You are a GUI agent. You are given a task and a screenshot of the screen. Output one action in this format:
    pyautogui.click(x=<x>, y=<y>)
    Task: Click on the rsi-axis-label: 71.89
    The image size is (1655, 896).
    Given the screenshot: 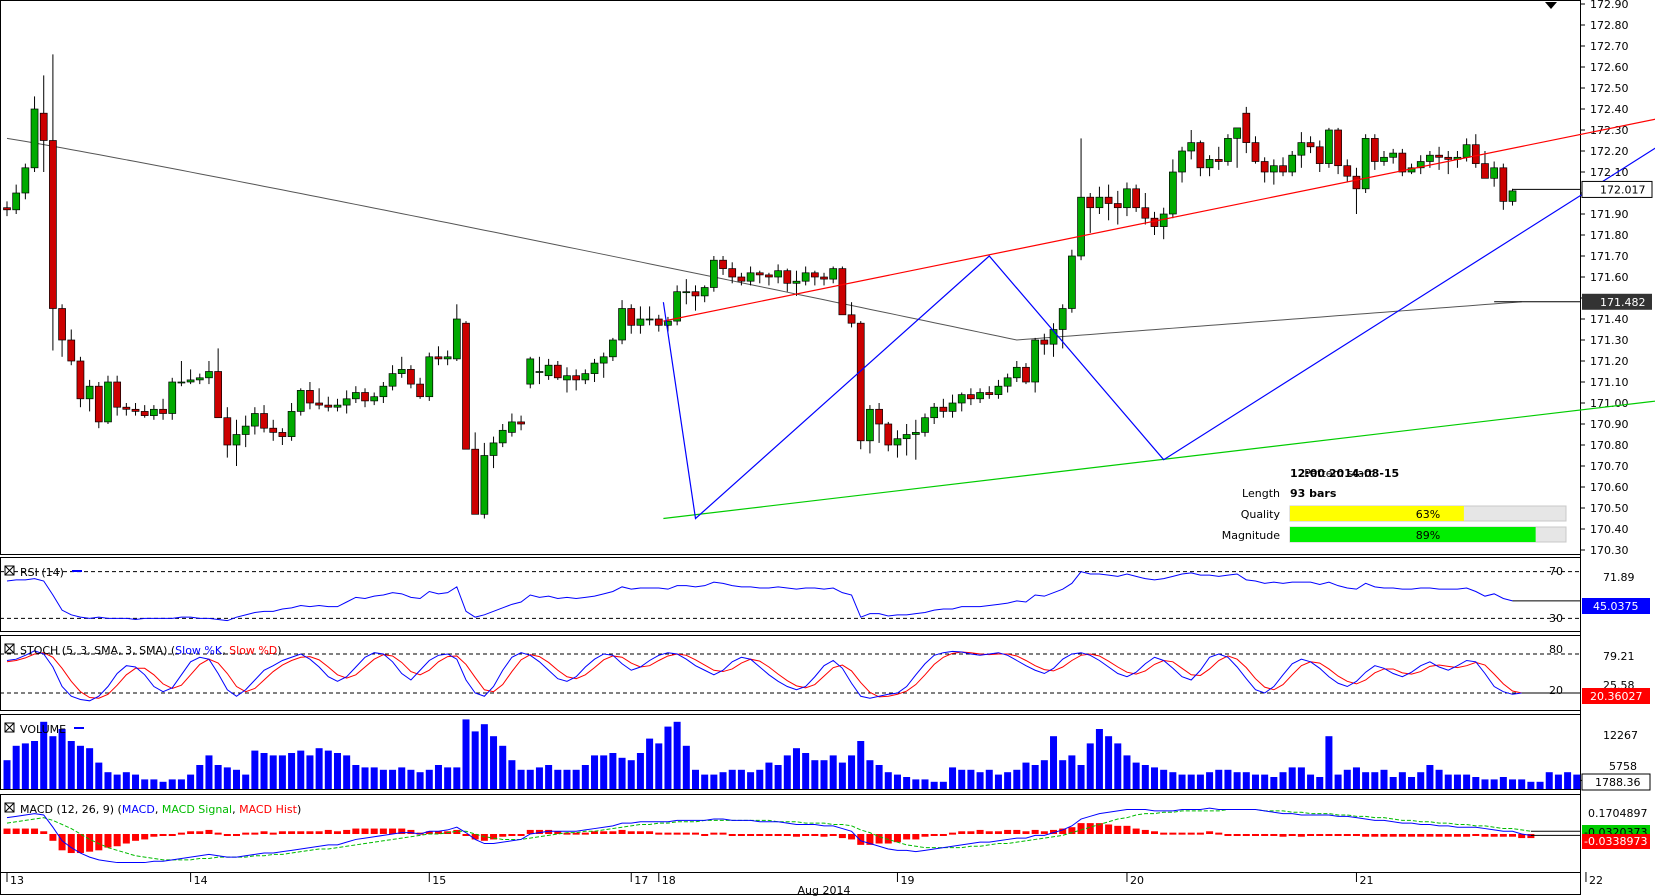 What is the action you would take?
    pyautogui.click(x=1619, y=577)
    